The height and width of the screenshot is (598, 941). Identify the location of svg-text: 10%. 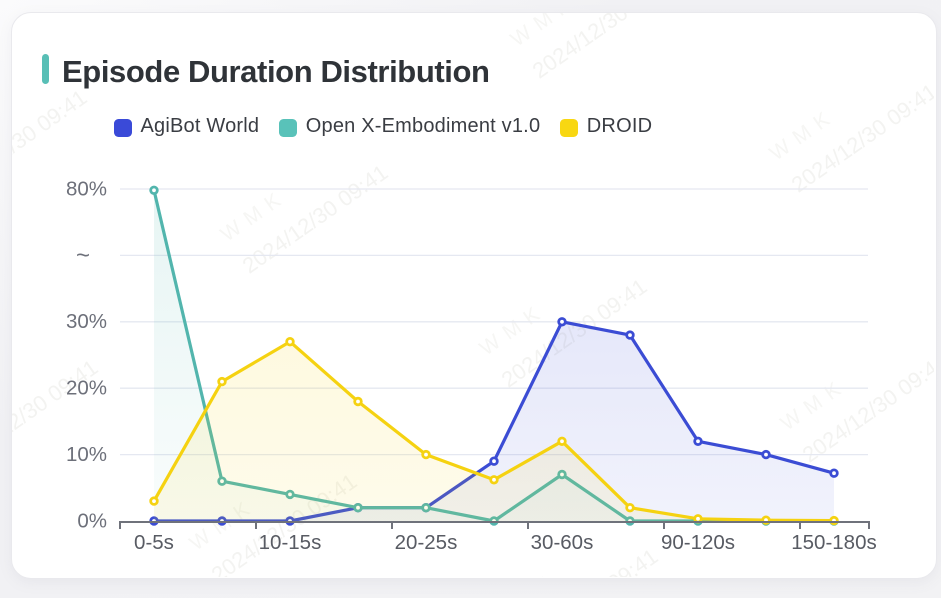
(86, 454).